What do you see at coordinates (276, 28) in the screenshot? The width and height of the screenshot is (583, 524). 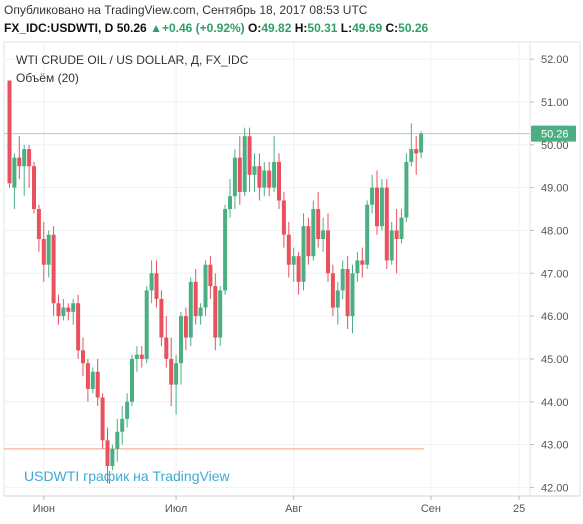 I see `open-value: 49.82` at bounding box center [276, 28].